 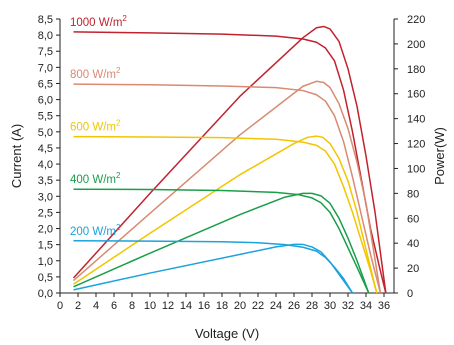 I want to click on x-tick-label: 16, so click(x=204, y=306).